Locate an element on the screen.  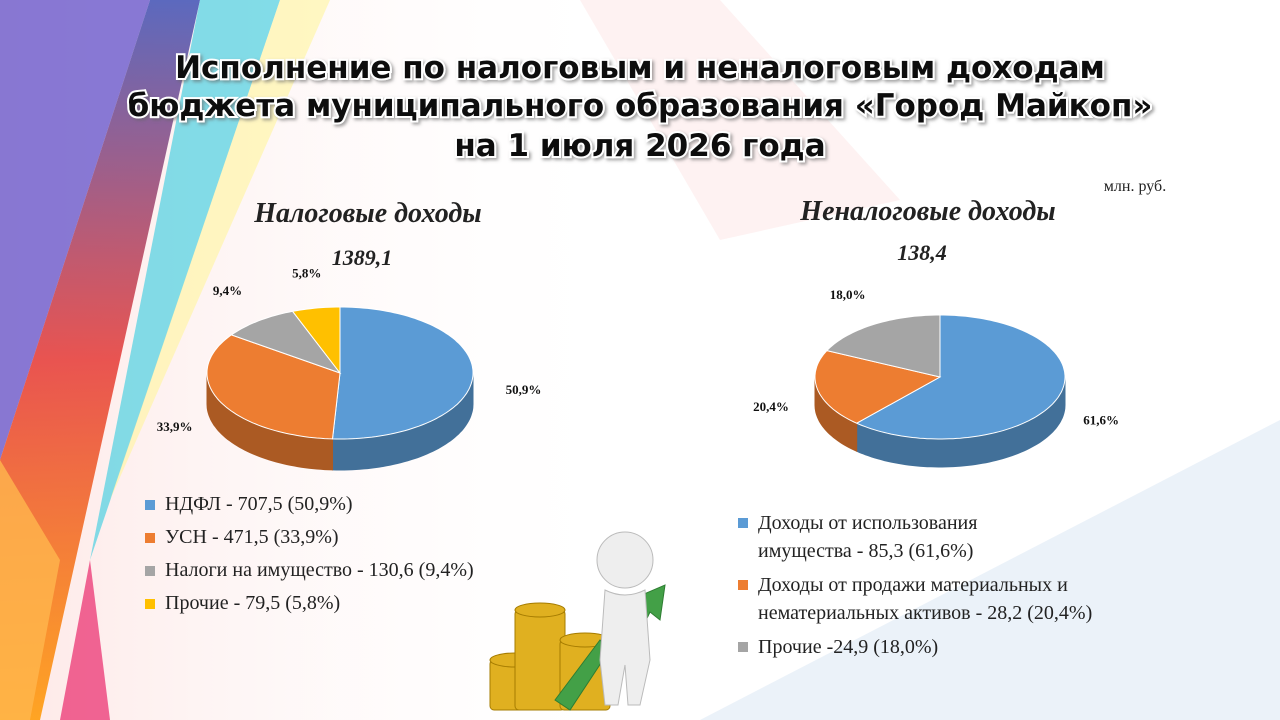
slide-title: на 1 июля 2026 года is located at coordinates (639, 146).